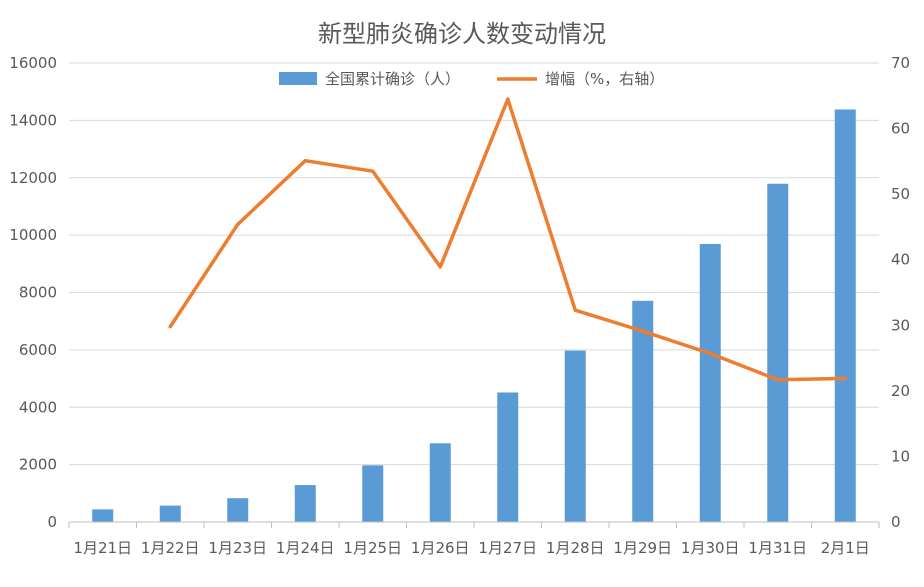  I want to click on legend-line-label: 增幅（%，右轴）, so click(604, 79).